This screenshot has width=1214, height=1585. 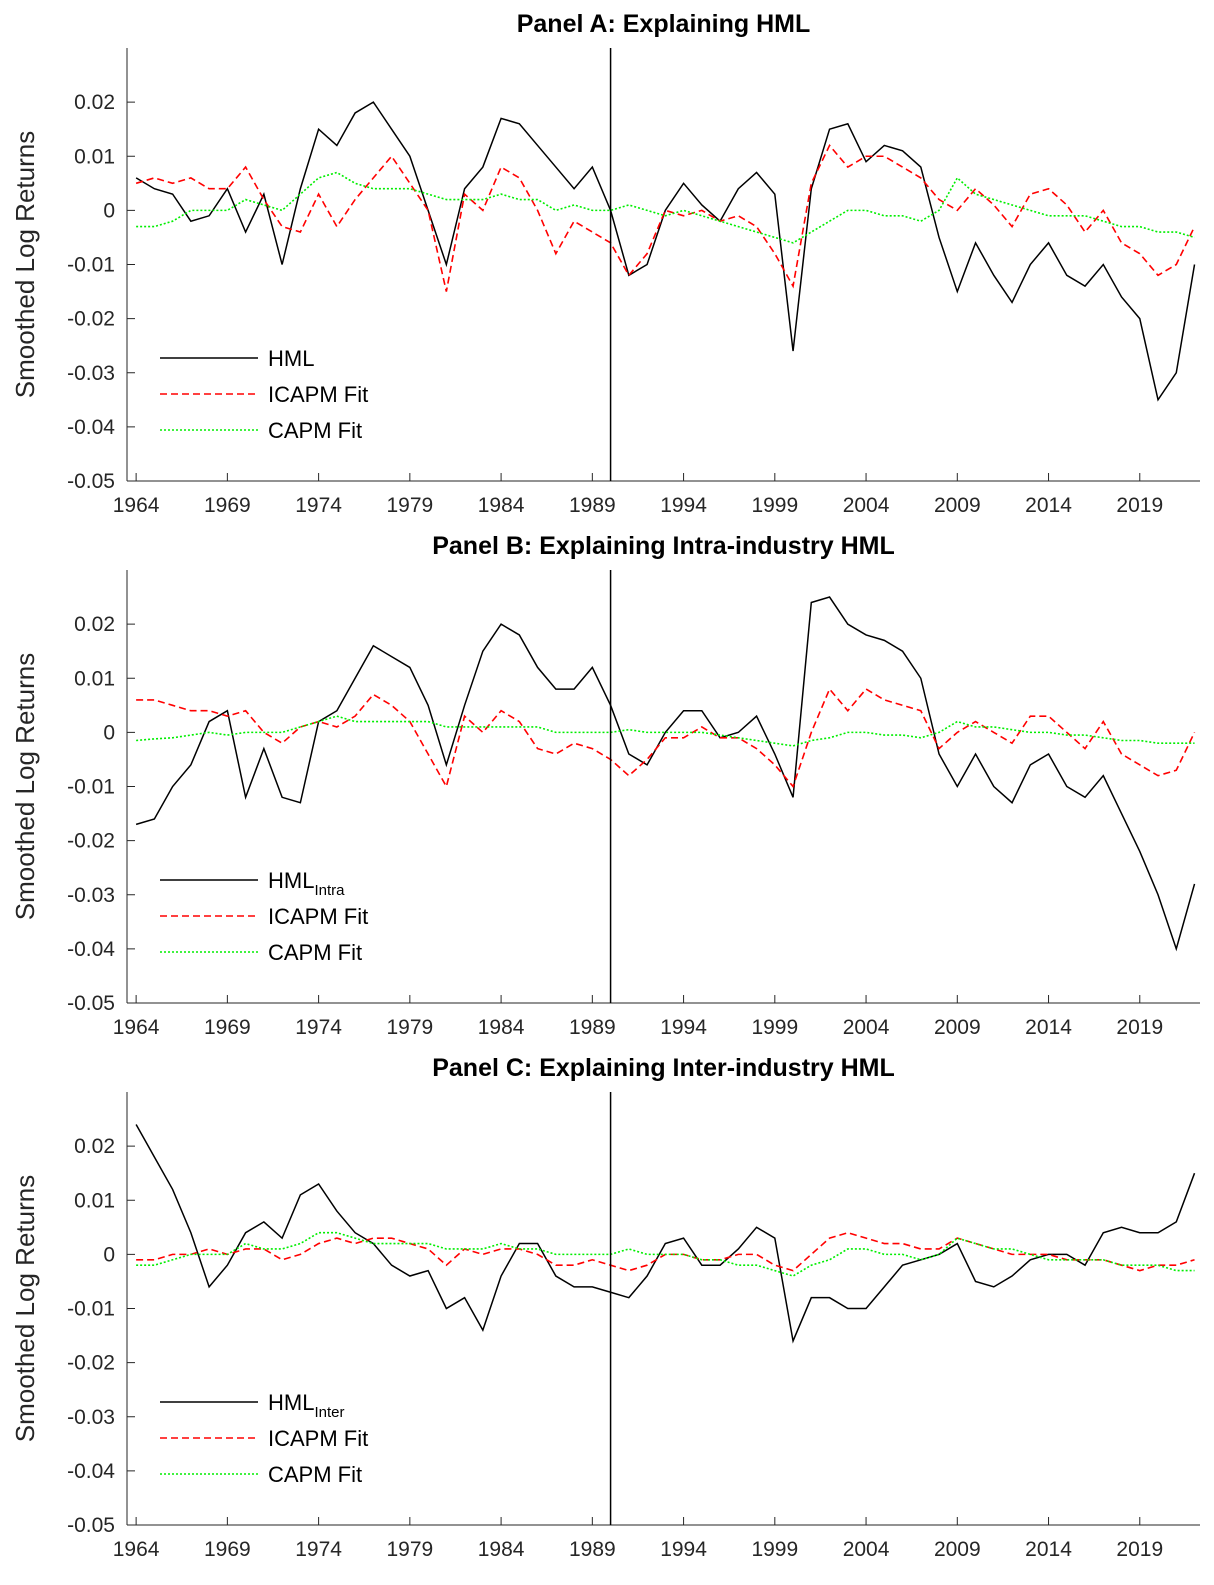 What do you see at coordinates (663, 1068) in the screenshot?
I see `panel-title: Panel C: Explaining Inter-industry HML` at bounding box center [663, 1068].